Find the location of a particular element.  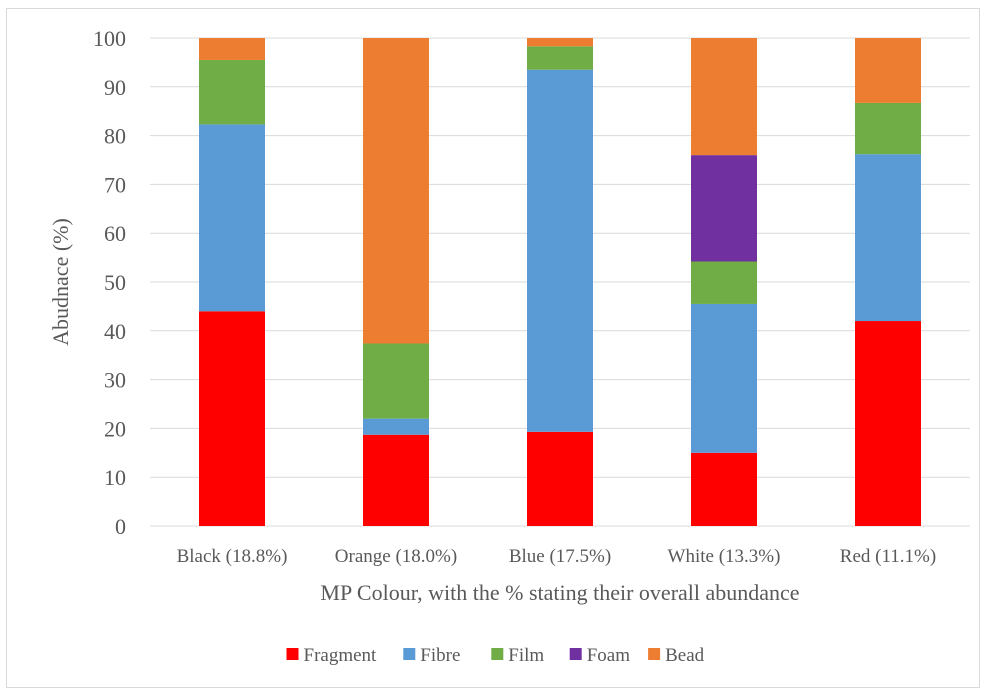

y-tick-label: 0 is located at coordinates (120, 526).